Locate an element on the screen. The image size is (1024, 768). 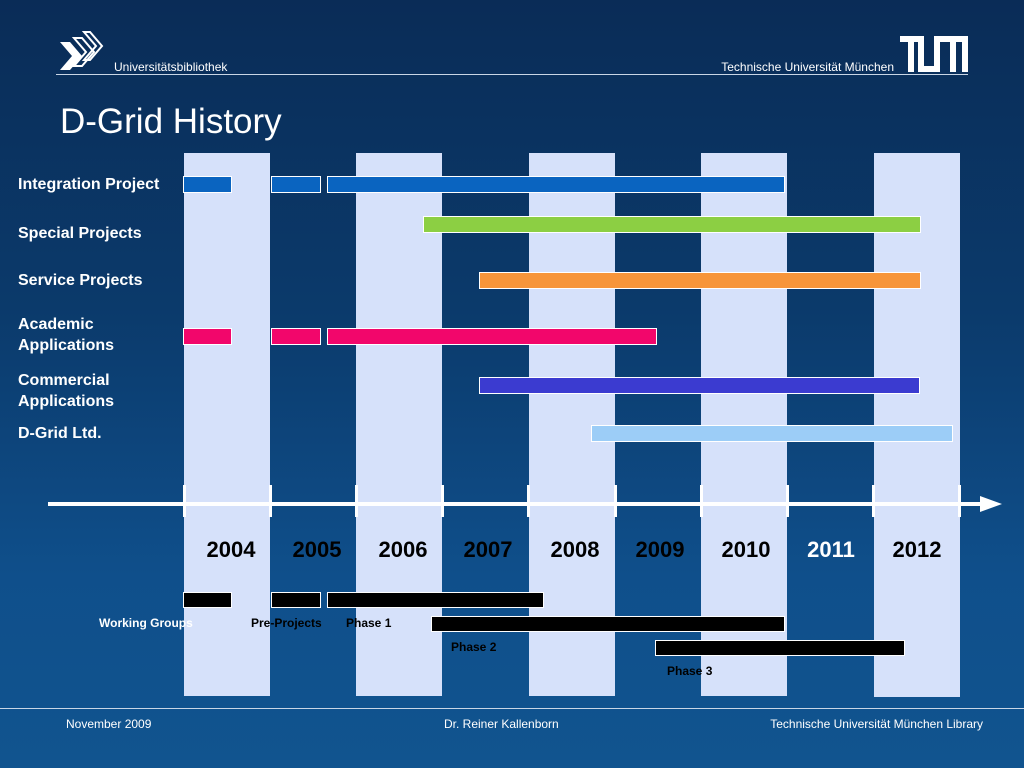
year-label: 2005 is located at coordinates (317, 549).